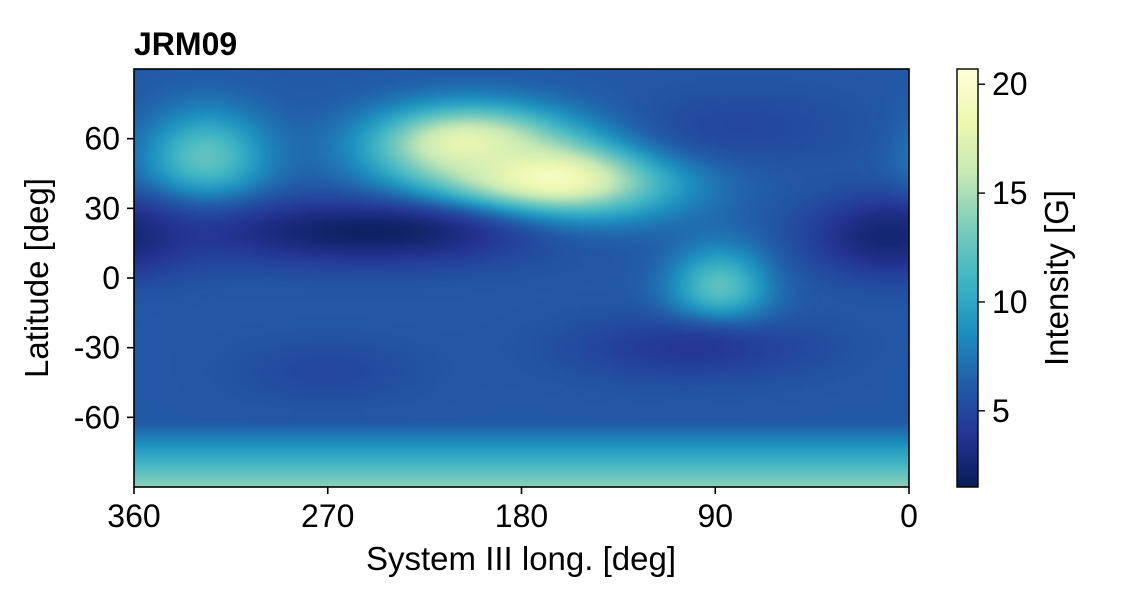  Describe the element at coordinates (36, 278) in the screenshot. I see `y-axis-title: Latitude [deg]` at that location.